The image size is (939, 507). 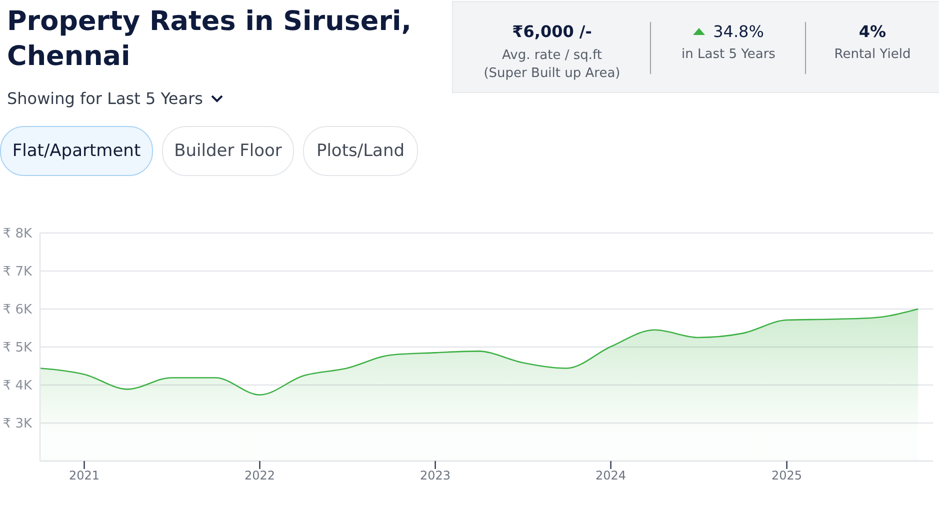 What do you see at coordinates (260, 475) in the screenshot?
I see `x-tick-label: 2022` at bounding box center [260, 475].